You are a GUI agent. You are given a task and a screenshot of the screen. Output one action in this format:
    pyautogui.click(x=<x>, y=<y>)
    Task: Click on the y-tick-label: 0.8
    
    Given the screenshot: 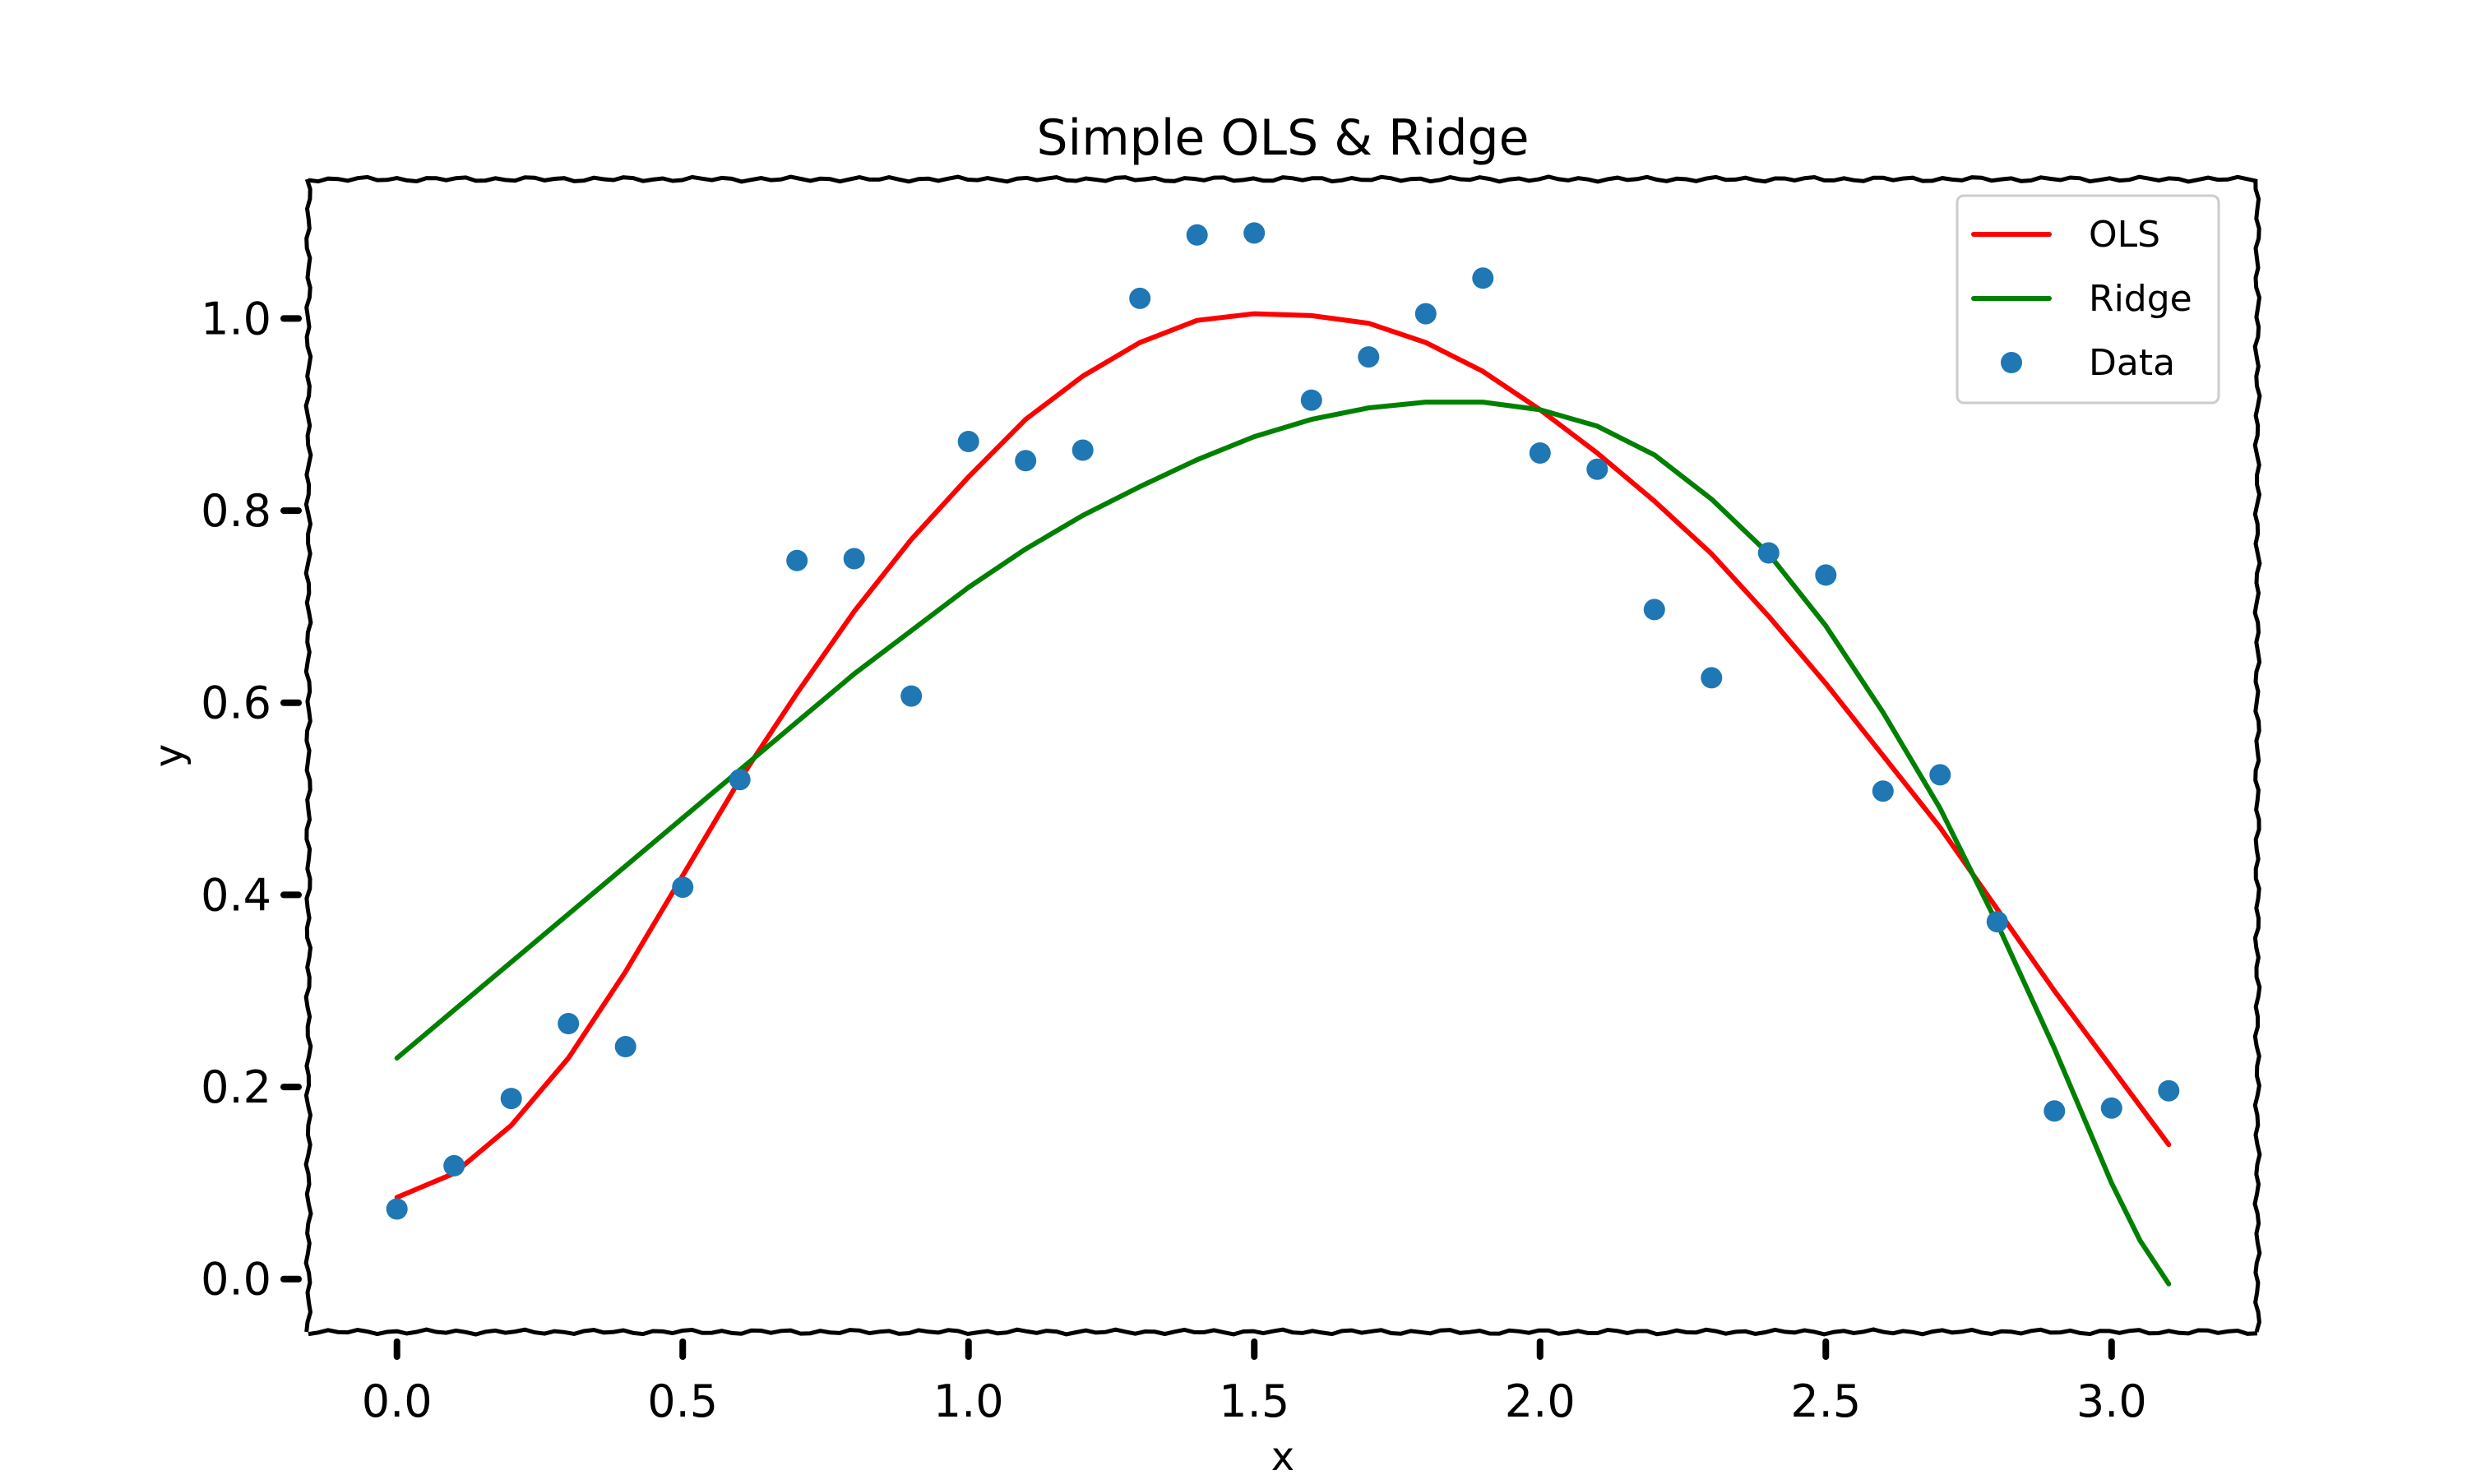 What is the action you would take?
    pyautogui.click(x=236, y=511)
    